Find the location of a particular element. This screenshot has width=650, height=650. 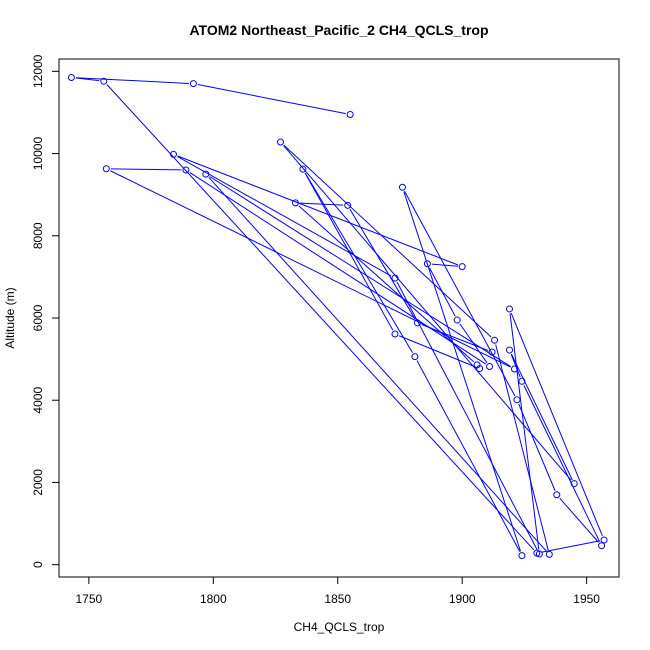

x-tick-label: 1750 is located at coordinates (89, 599).